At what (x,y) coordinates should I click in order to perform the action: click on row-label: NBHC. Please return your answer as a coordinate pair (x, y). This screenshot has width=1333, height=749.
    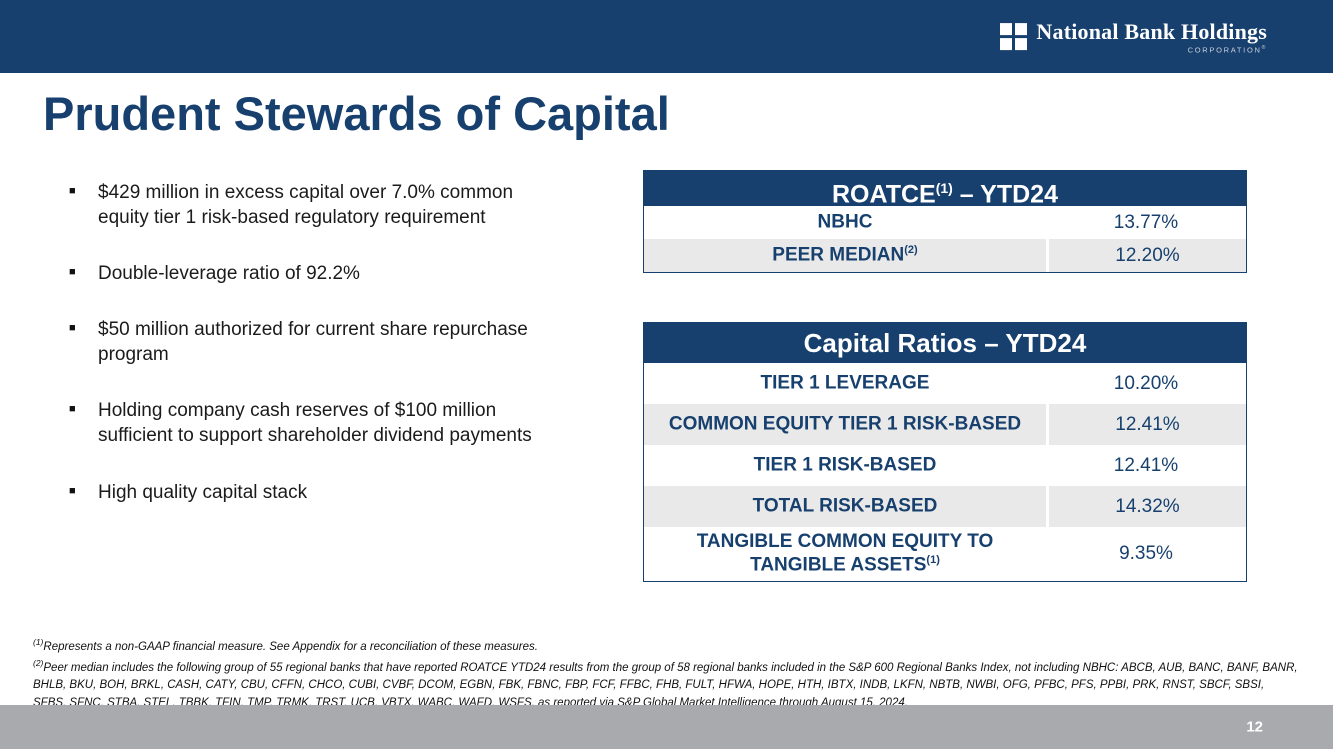
    Looking at the image, I should click on (845, 222).